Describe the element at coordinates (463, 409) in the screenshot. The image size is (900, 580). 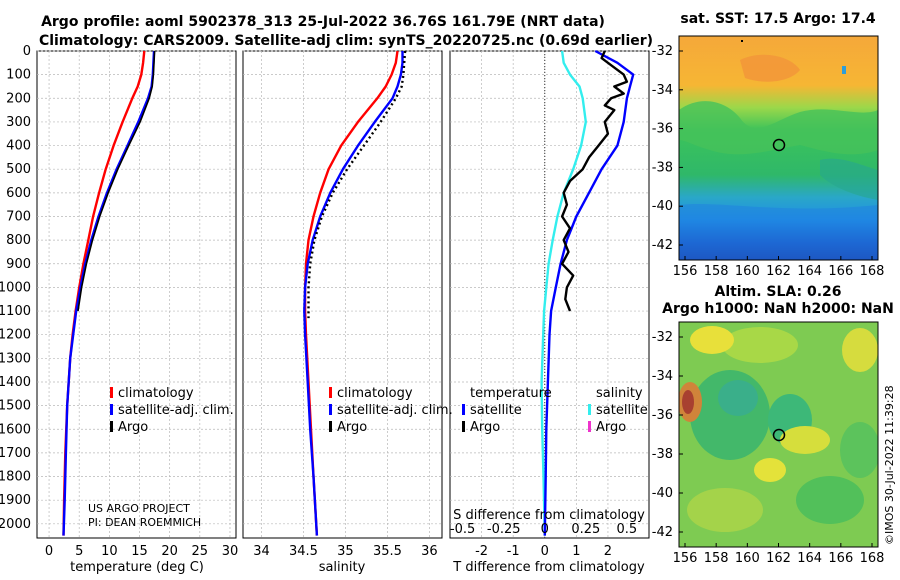
I see `legend-swatch-t-satellite` at that location.